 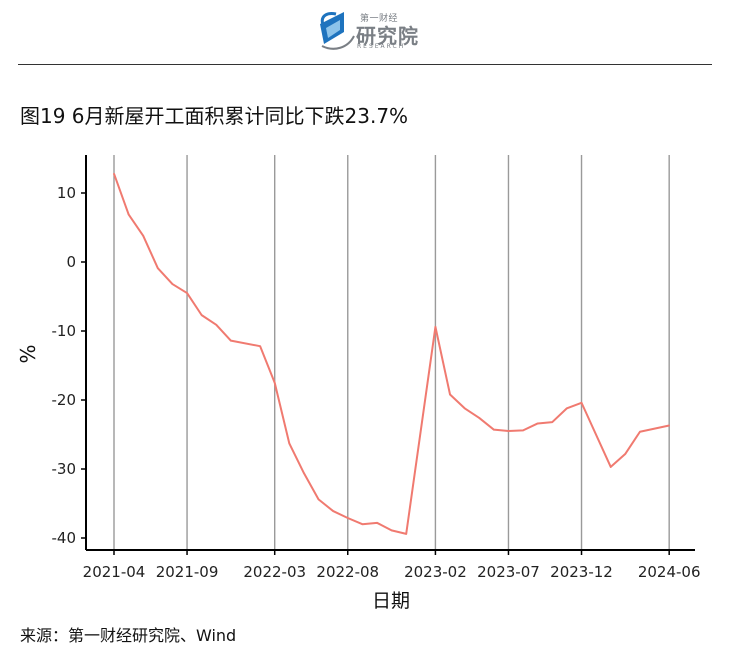 What do you see at coordinates (435, 572) in the screenshot?
I see `x-tick-label: 2023-02` at bounding box center [435, 572].